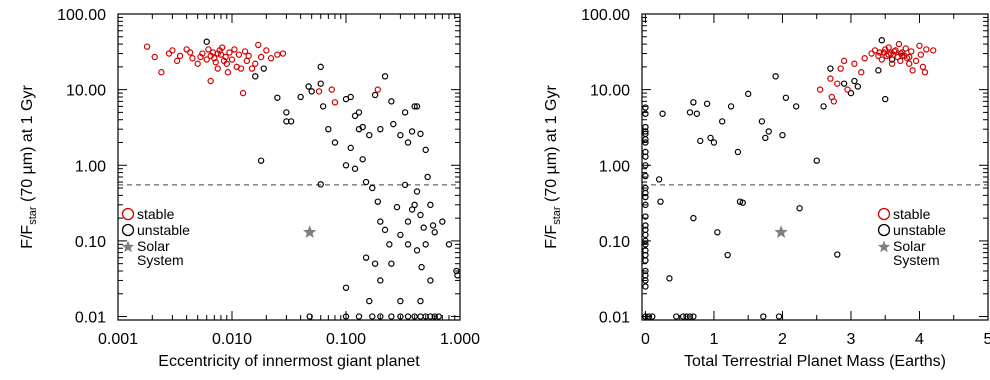 Image resolution: width=990 pixels, height=380 pixels. What do you see at coordinates (156, 214) in the screenshot?
I see `legend-stable-label: stable` at bounding box center [156, 214].